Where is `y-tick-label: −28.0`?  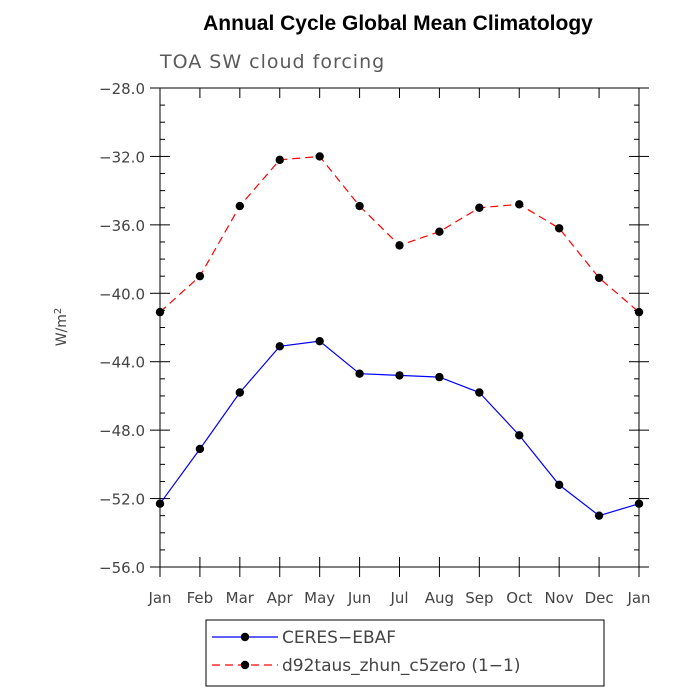 y-tick-label: −28.0 is located at coordinates (122, 89).